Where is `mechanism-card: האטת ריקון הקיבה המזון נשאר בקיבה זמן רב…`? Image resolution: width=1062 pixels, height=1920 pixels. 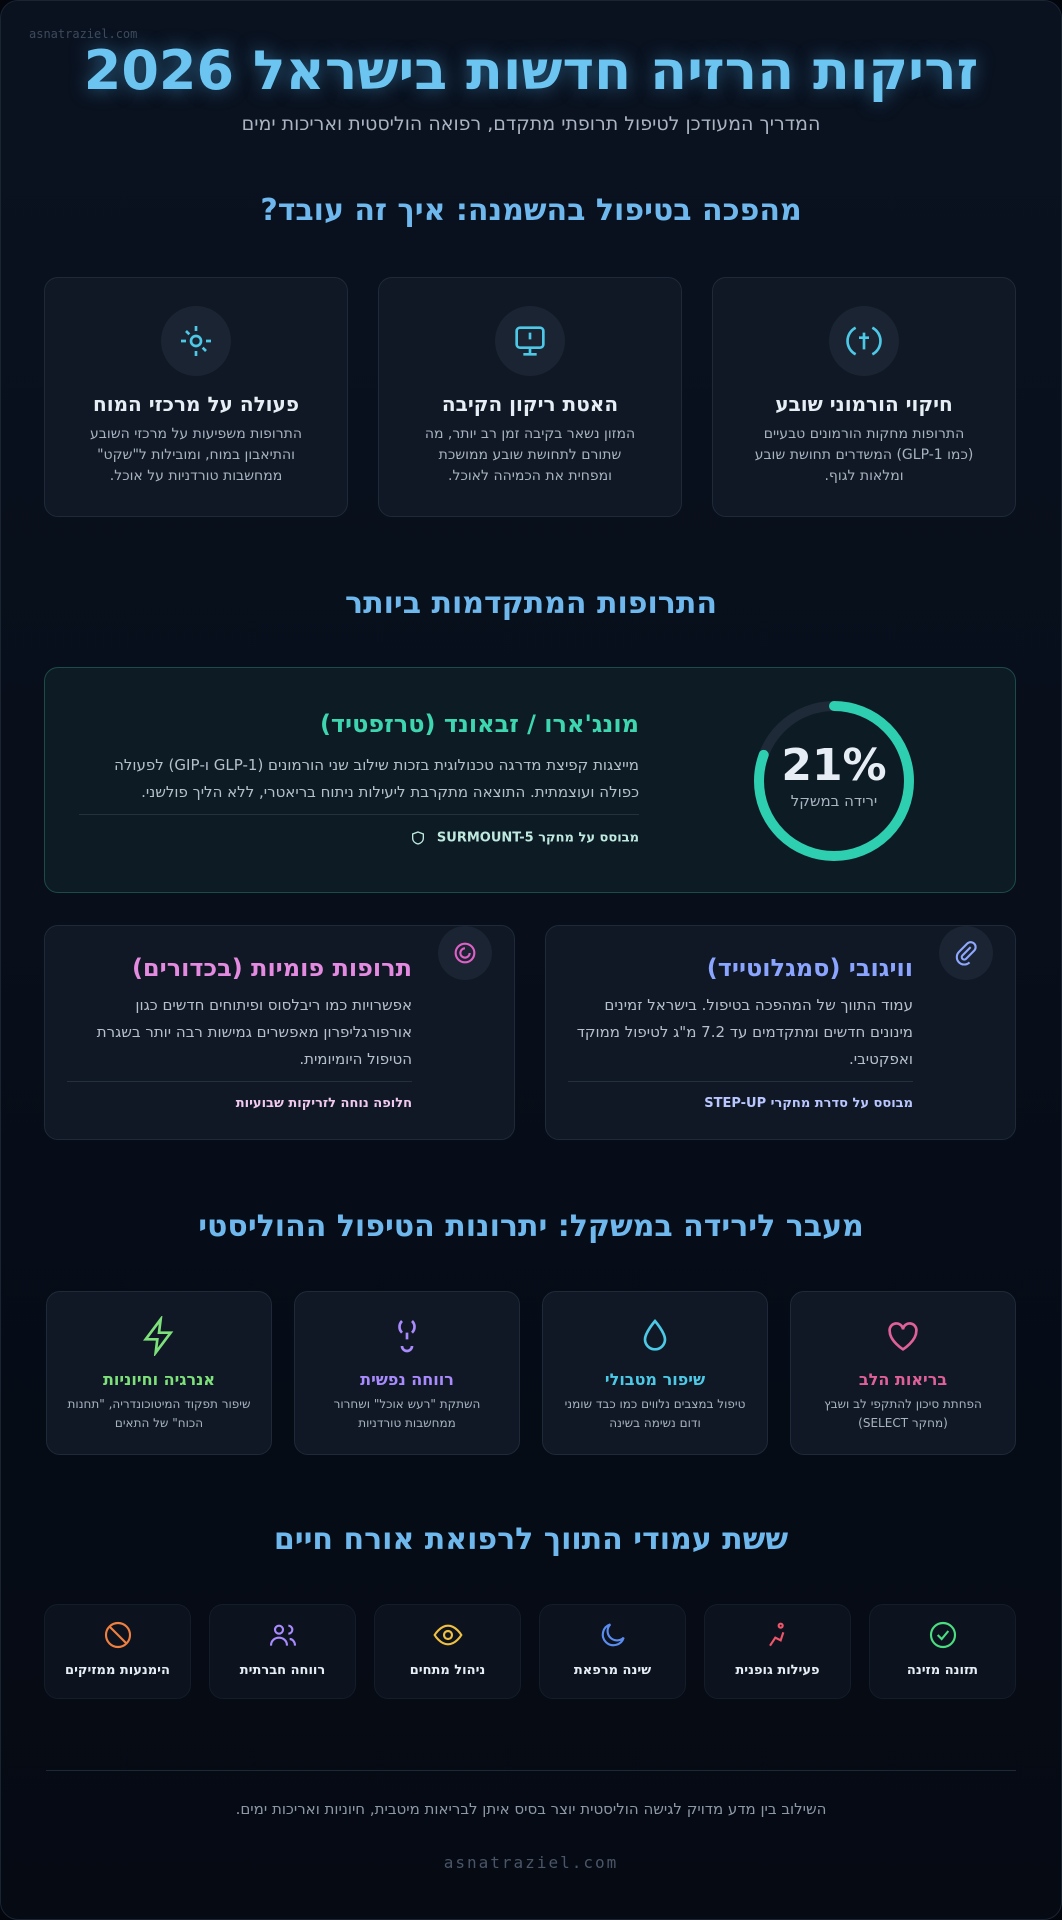 mechanism-card: האטת ריקון הקיבה המזון נשאר בקיבה זמן רב… is located at coordinates (530, 397).